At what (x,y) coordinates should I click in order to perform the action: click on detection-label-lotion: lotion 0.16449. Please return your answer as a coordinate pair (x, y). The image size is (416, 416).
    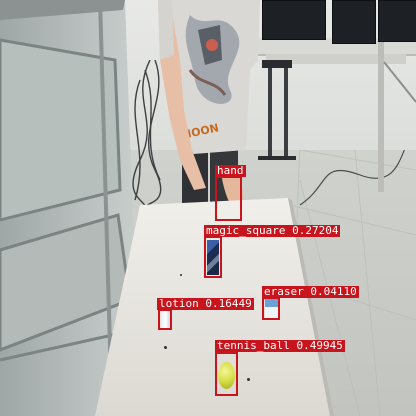
    Looking at the image, I should click on (205, 303).